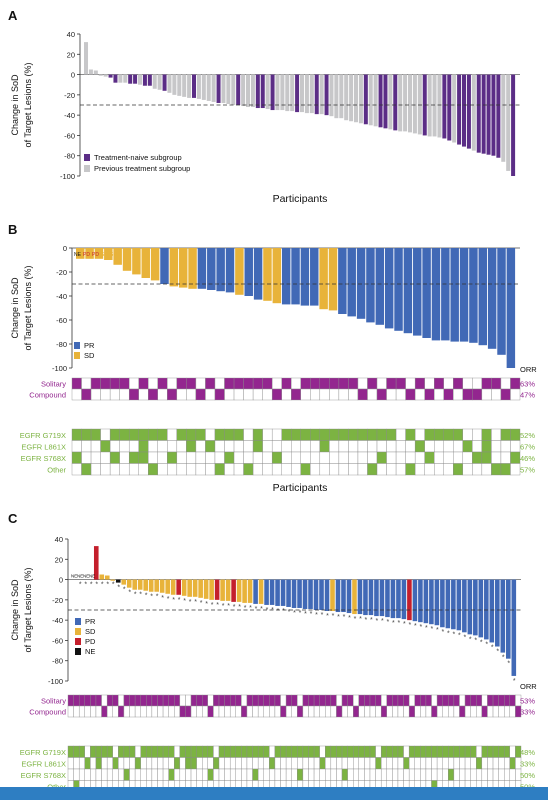  I want to click on y-tick-label: 20, so click(71, 54).